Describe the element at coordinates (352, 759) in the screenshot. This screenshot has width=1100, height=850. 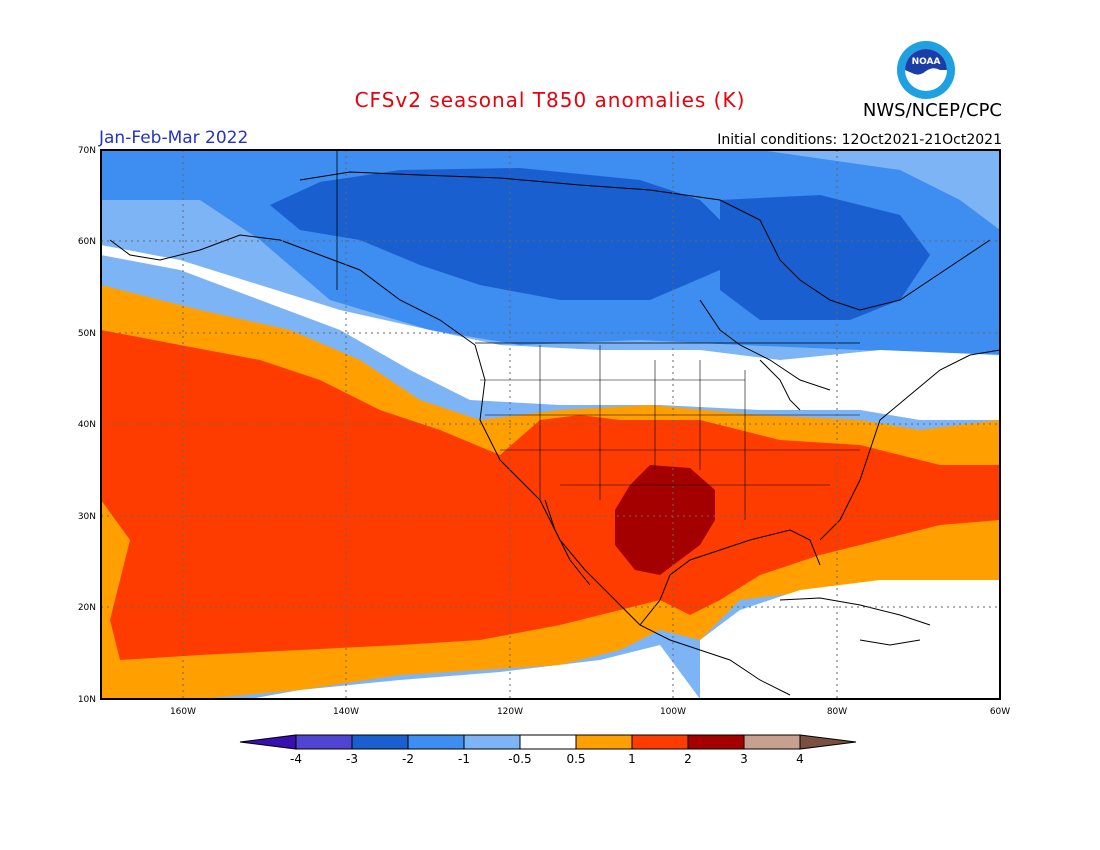
I see `colorbar-tick-label: -3` at that location.